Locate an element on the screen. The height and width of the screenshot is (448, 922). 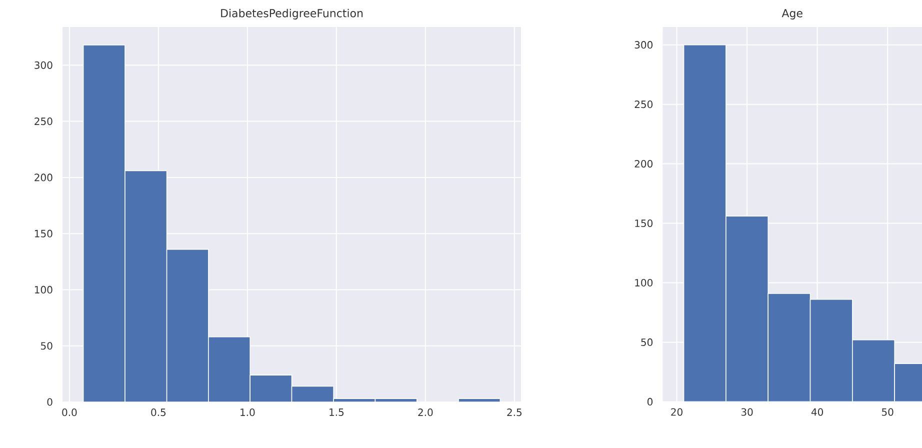
chart-title: Age is located at coordinates (792, 14).